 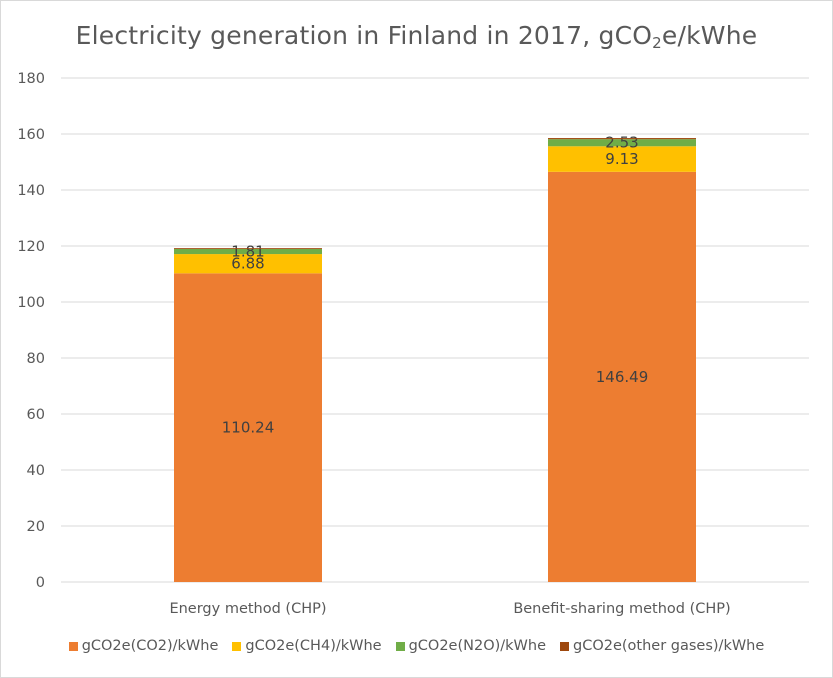 I want to click on legend-label: gCO2e(N2O)/kWhe, so click(x=477, y=646).